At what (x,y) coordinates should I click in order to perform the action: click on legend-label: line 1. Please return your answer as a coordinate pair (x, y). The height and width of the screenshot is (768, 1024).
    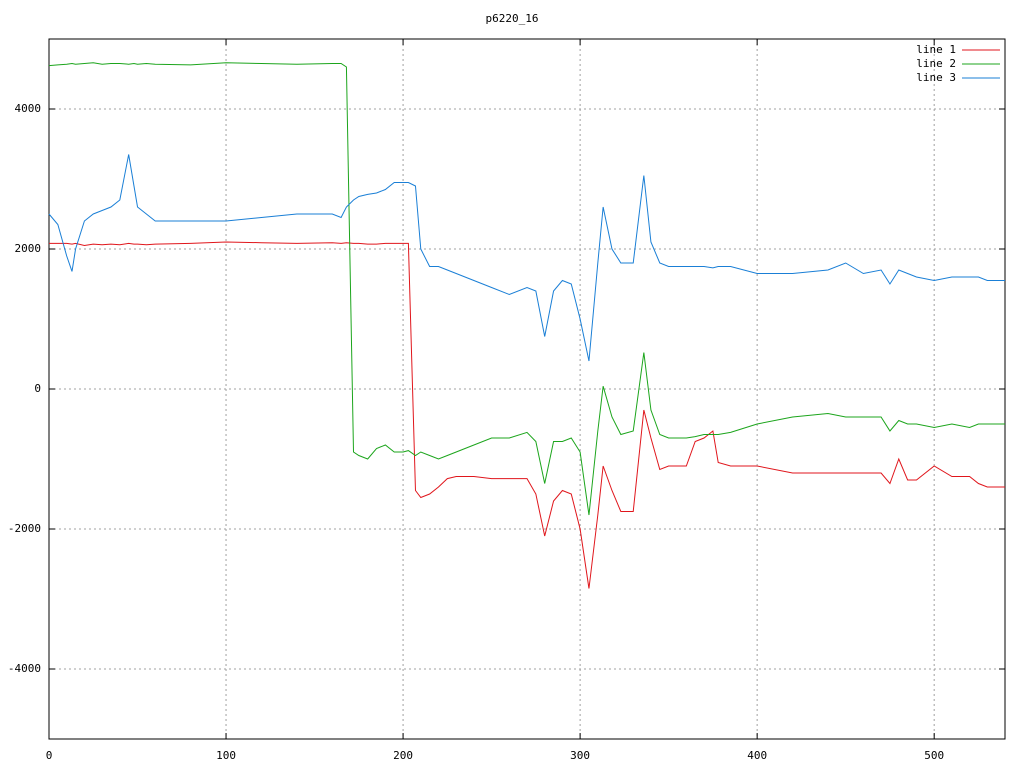
    Looking at the image, I should click on (936, 49).